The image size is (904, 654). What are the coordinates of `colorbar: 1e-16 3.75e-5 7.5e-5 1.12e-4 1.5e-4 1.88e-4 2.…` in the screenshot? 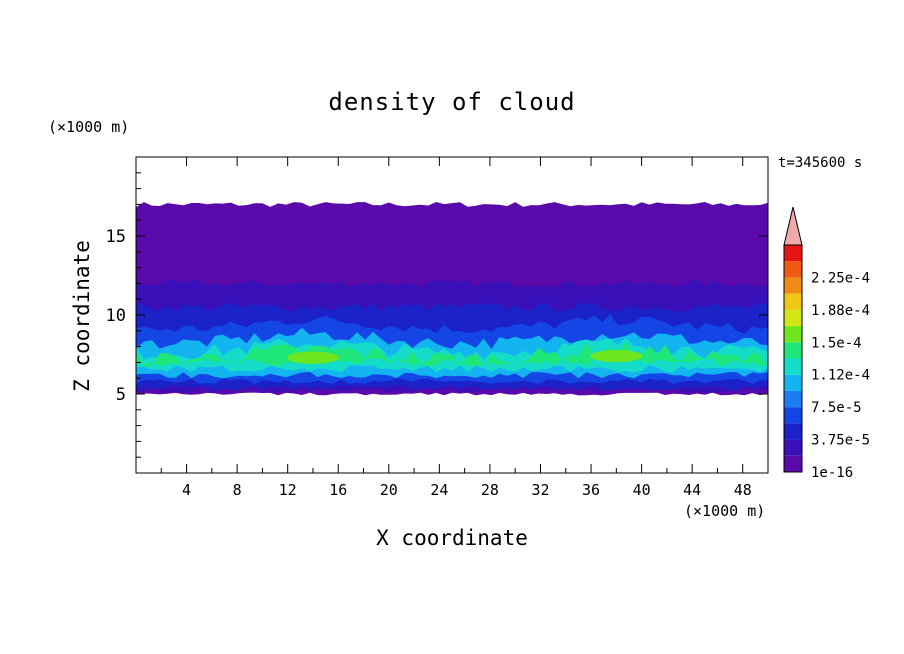 It's located at (826, 343).